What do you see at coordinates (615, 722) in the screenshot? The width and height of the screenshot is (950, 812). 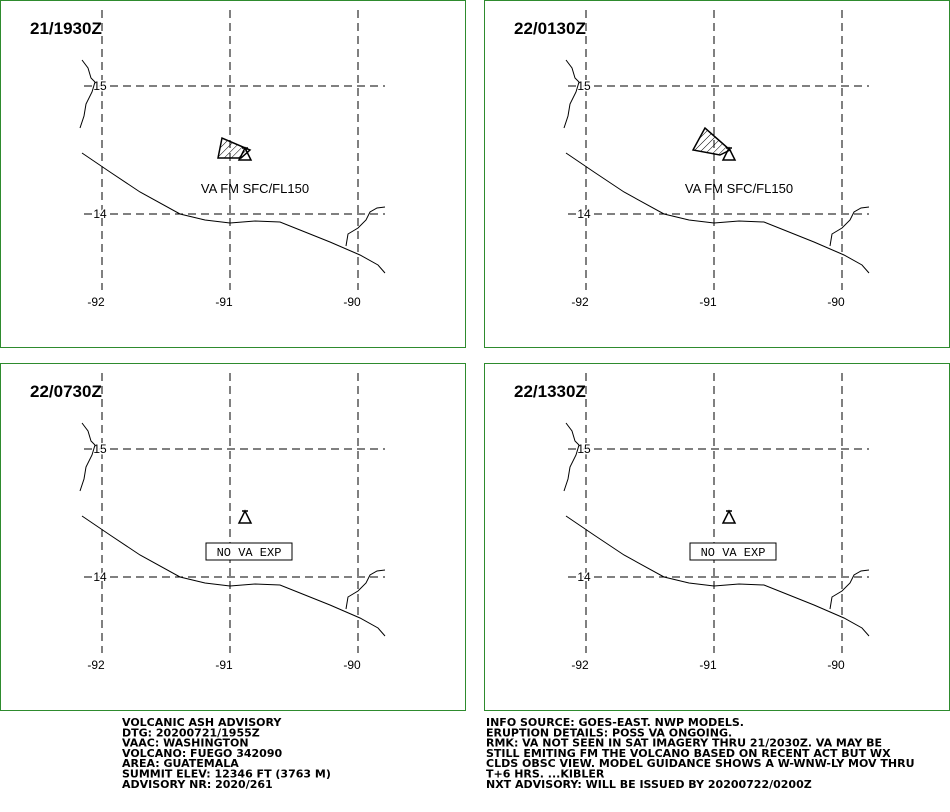 I see `advisory-line: INFO SOURCE: GOES-EAST. NWP MODELS.` at bounding box center [615, 722].